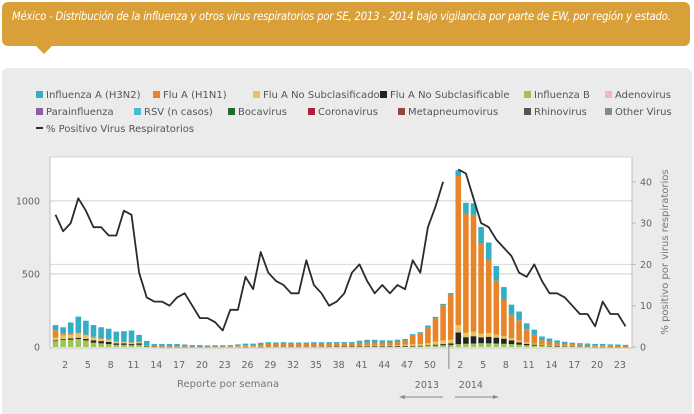  What do you see at coordinates (37, 348) in the screenshot?
I see `y-tick-label: 0` at bounding box center [37, 348].